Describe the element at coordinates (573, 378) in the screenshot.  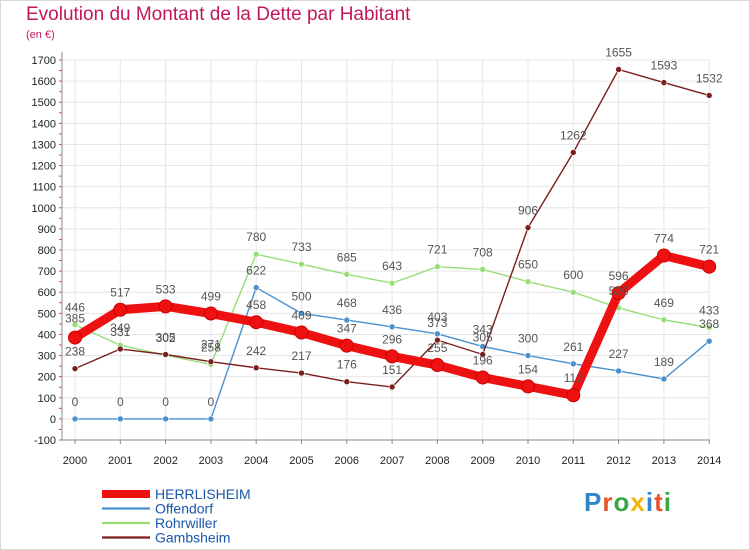
I see `data-label-herrlisheim: 112` at that location.